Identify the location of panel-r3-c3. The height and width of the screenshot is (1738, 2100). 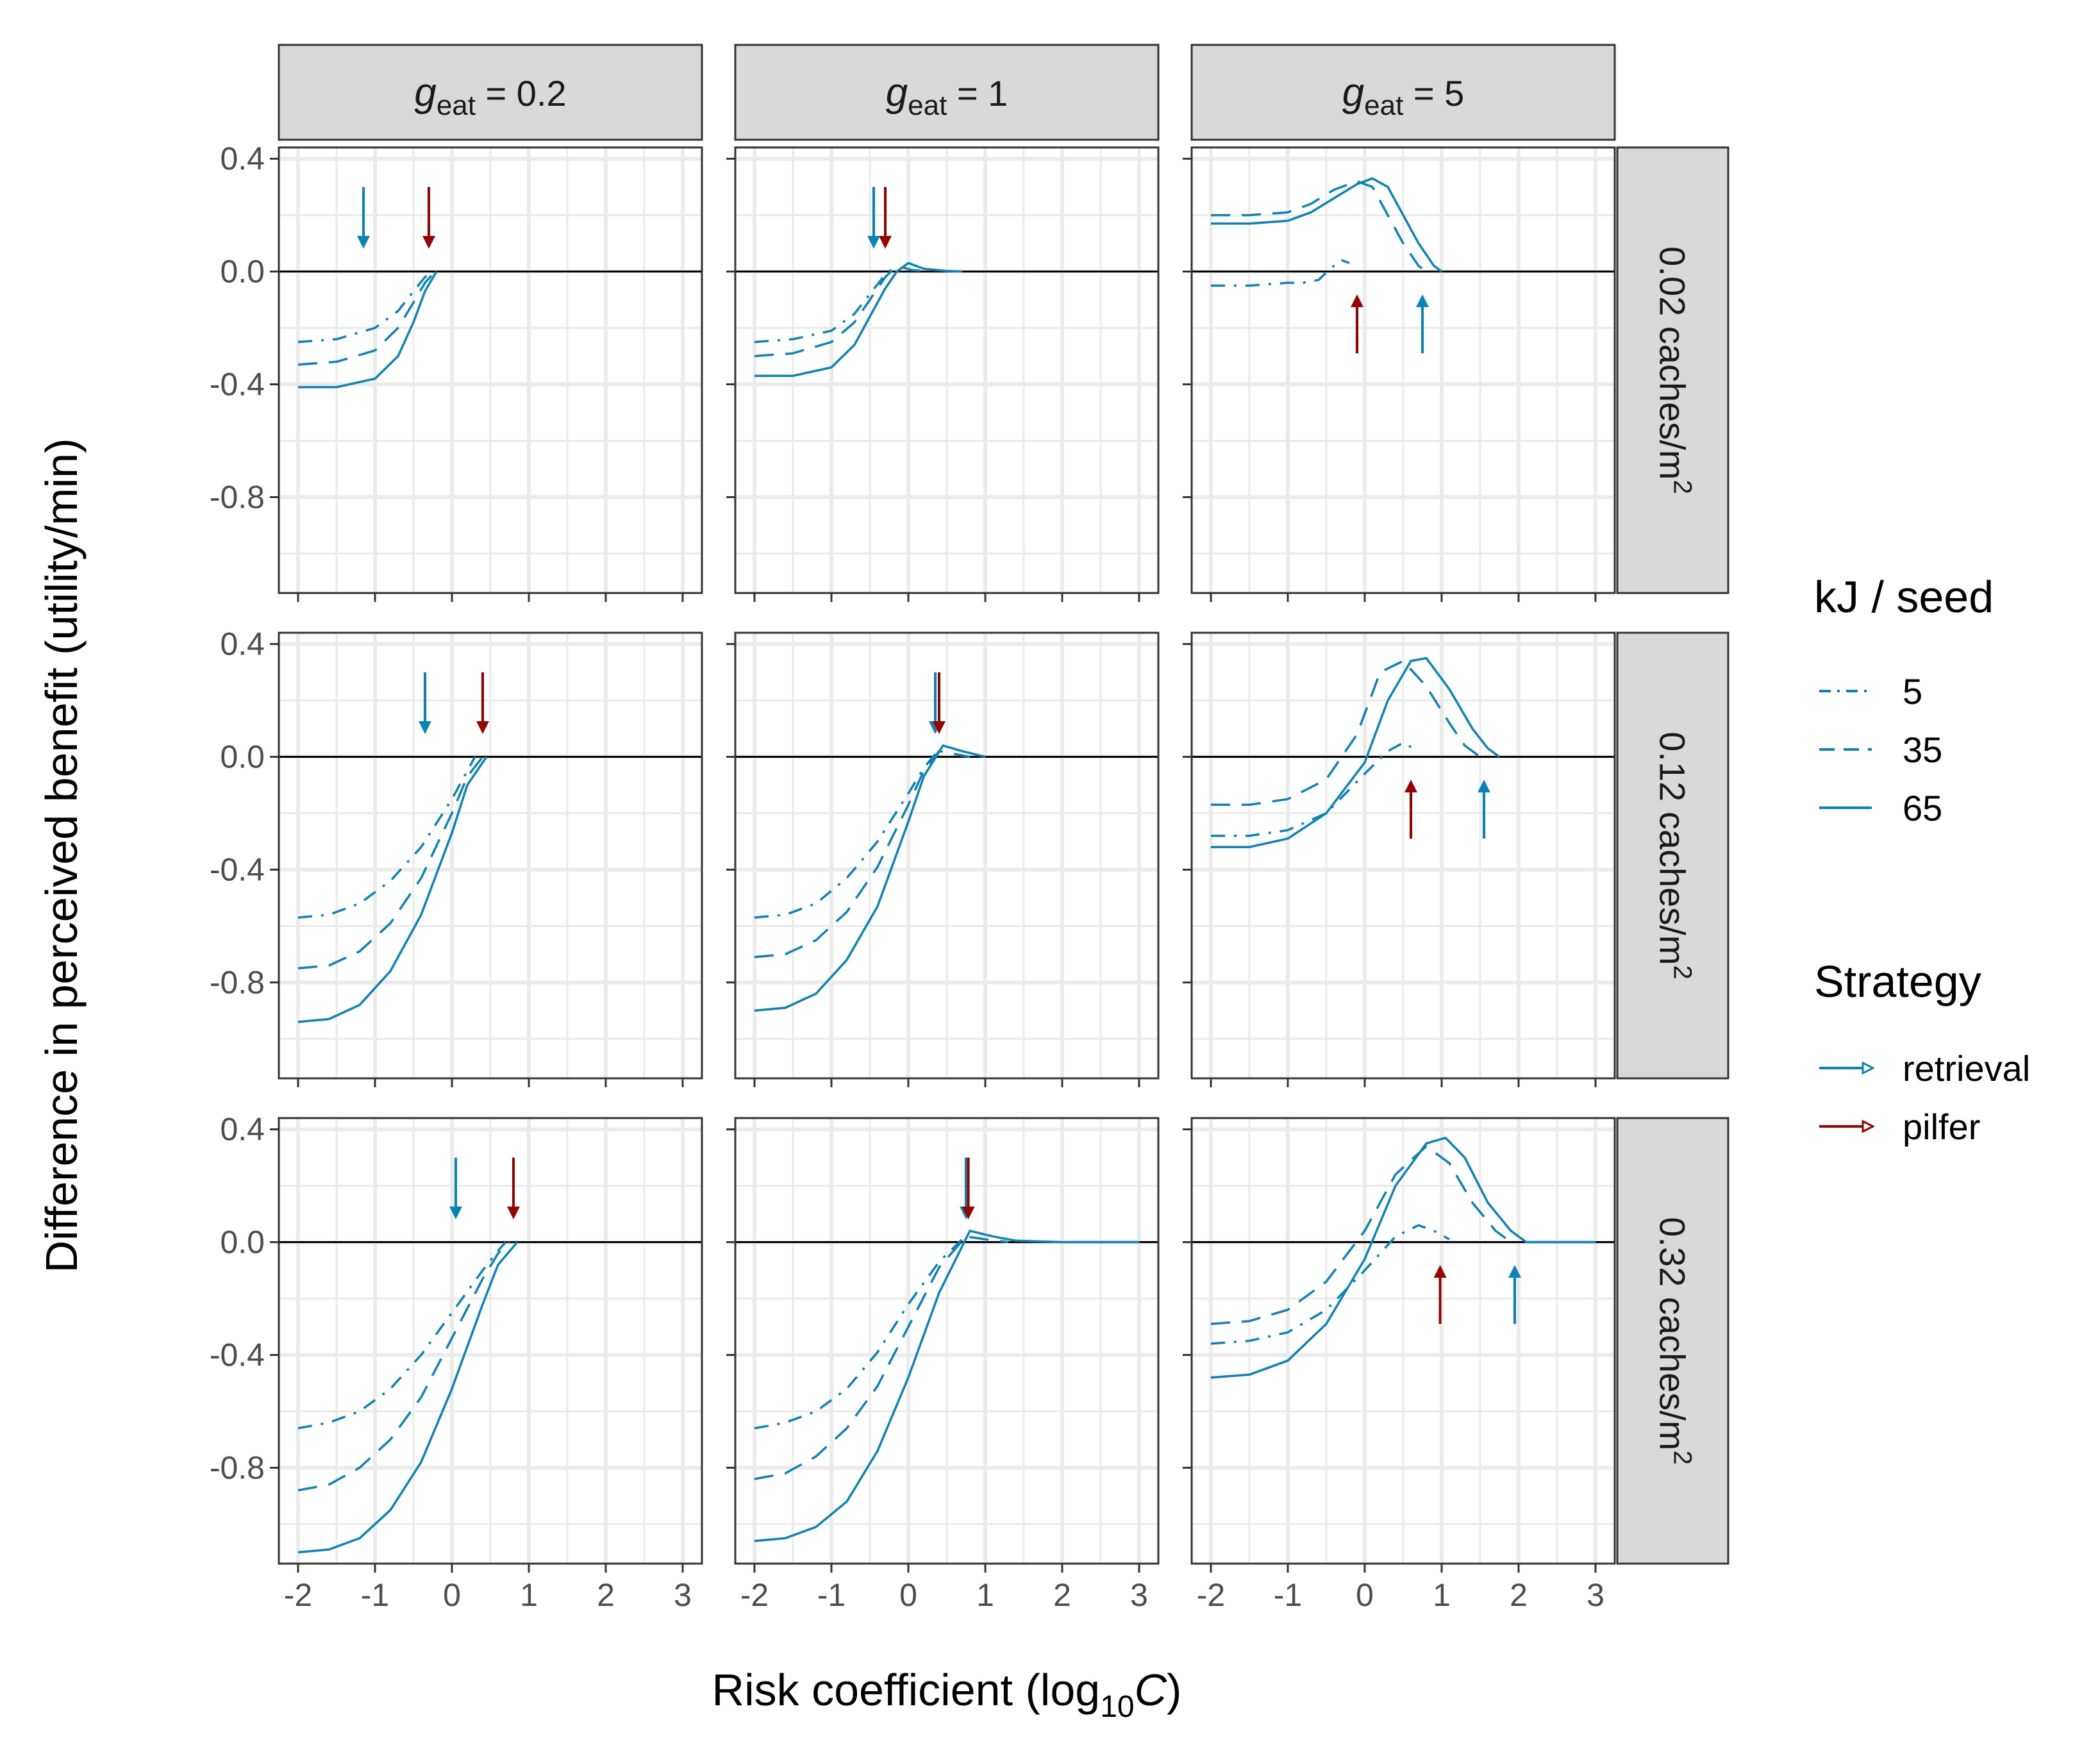
(1403, 1341).